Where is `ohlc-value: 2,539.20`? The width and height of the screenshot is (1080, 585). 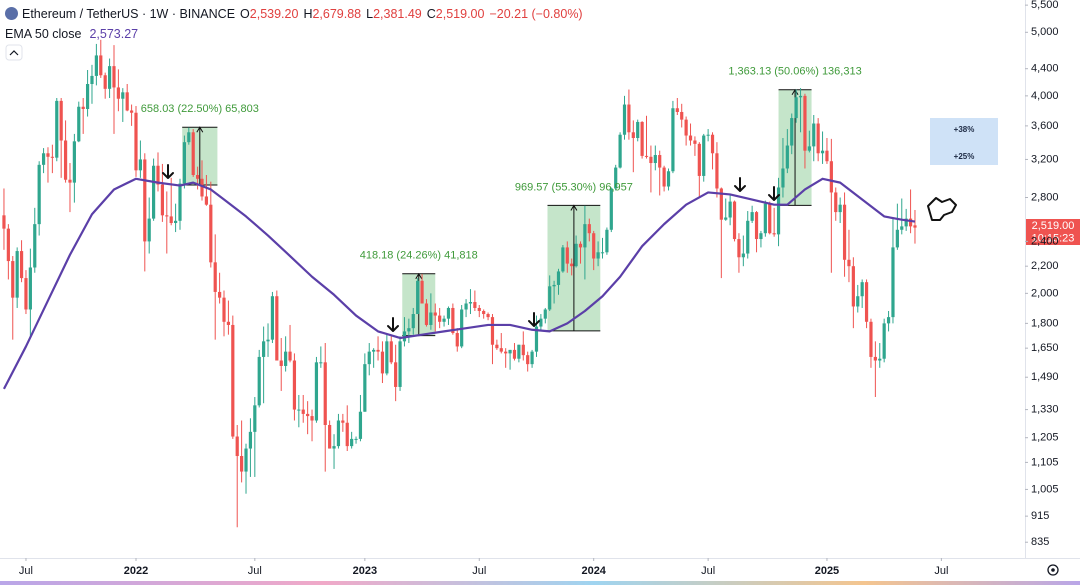 ohlc-value: 2,539.20 is located at coordinates (274, 14).